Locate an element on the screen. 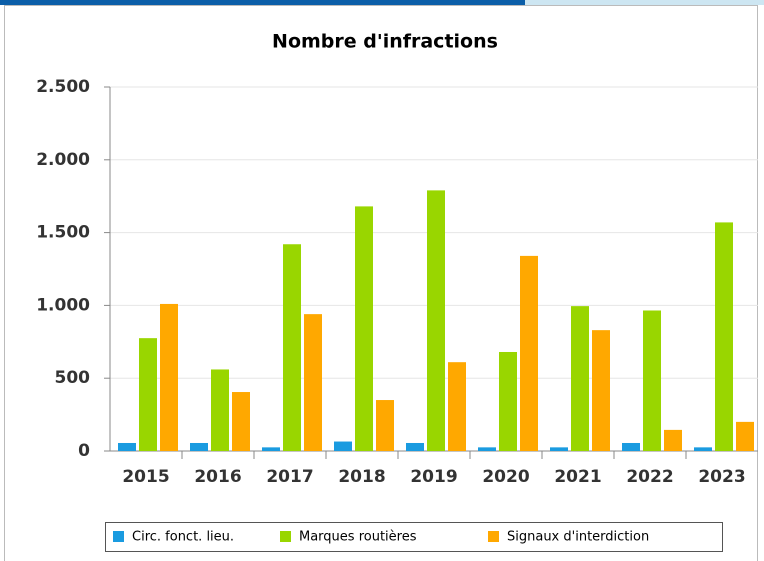 The width and height of the screenshot is (764, 561). chart-title: Nombre d'infractions is located at coordinates (385, 42).